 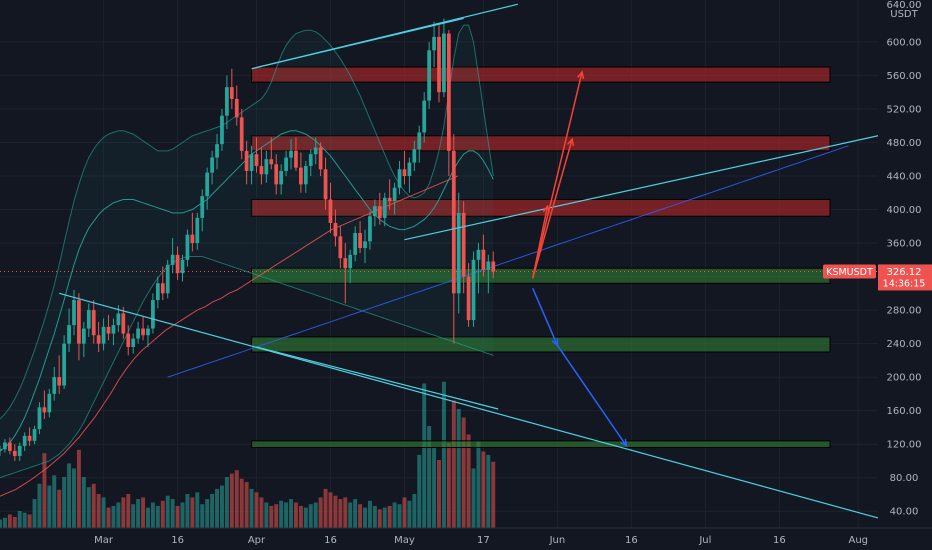 I want to click on time-tick-label: Apr, so click(x=257, y=540).